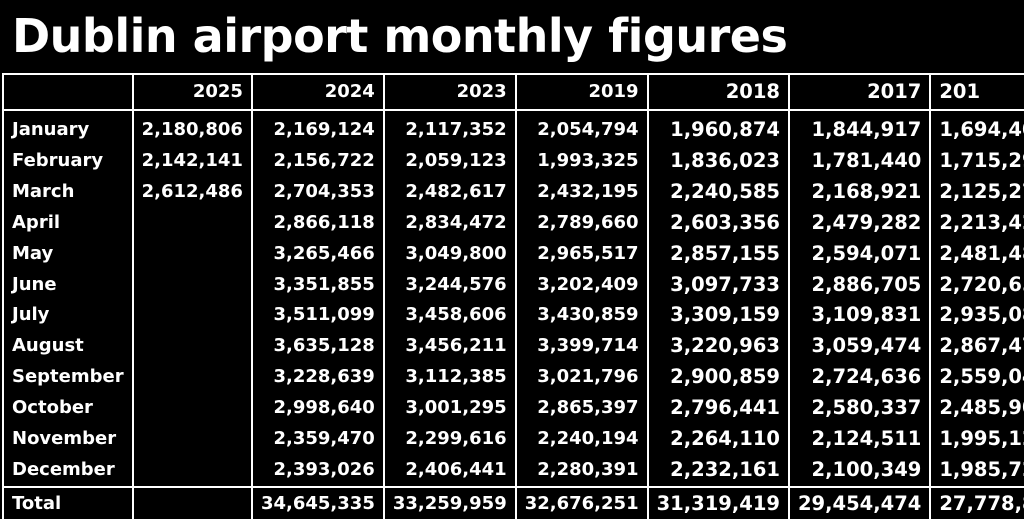  I want to click on total-cell: 31,319,419, so click(718, 502).